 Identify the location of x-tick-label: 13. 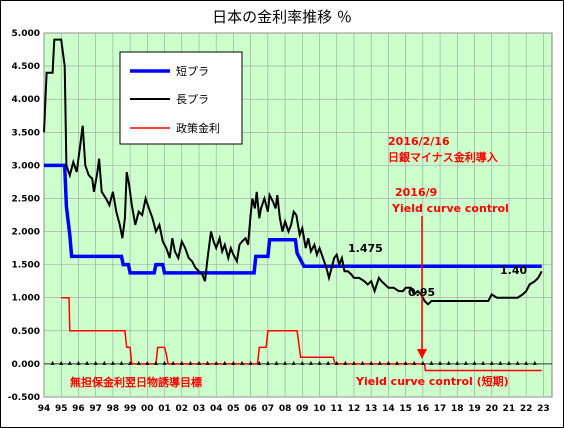
(371, 409).